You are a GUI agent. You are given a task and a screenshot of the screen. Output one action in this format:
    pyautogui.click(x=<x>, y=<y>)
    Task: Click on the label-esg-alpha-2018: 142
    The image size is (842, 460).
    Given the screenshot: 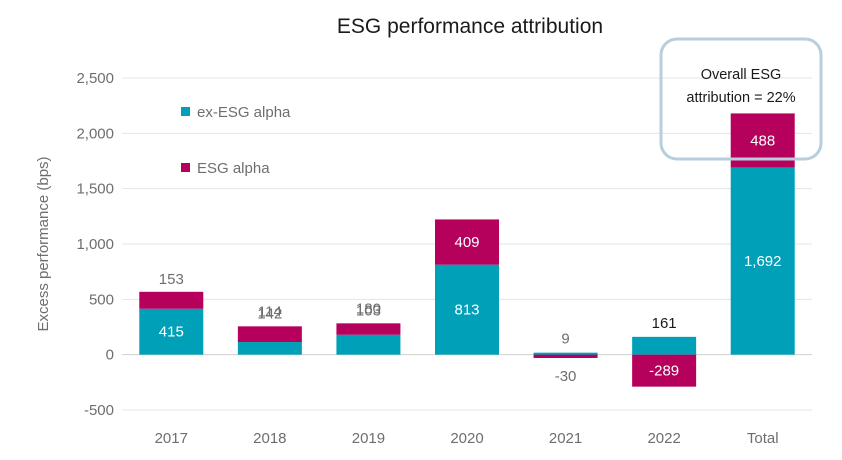 What is the action you would take?
    pyautogui.click(x=269, y=313)
    